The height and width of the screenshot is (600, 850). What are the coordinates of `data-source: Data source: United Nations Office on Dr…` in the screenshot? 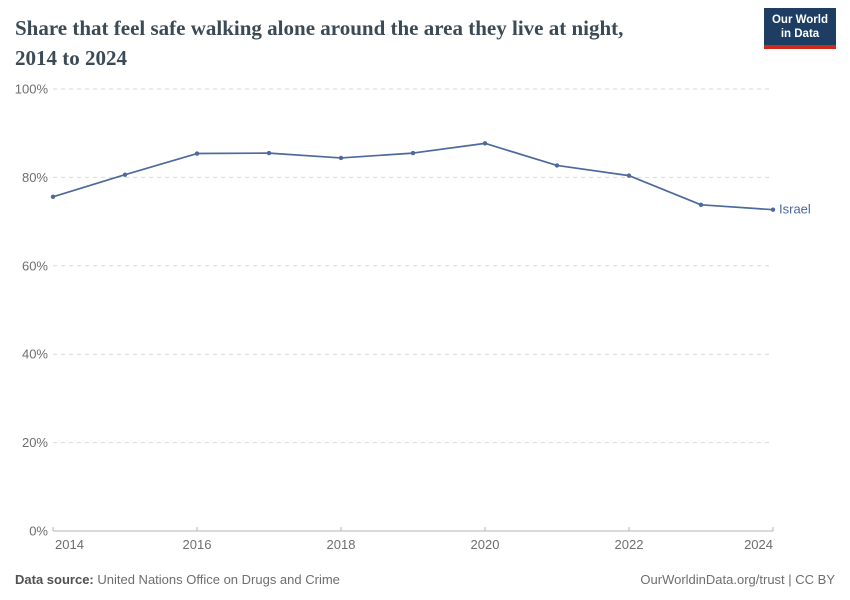 It's located at (177, 579).